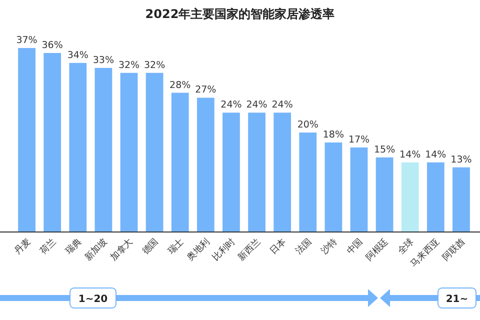 Image resolution: width=480 pixels, height=320 pixels. Describe the element at coordinates (22, 246) in the screenshot. I see `x-tick-label: 丹麦` at that location.